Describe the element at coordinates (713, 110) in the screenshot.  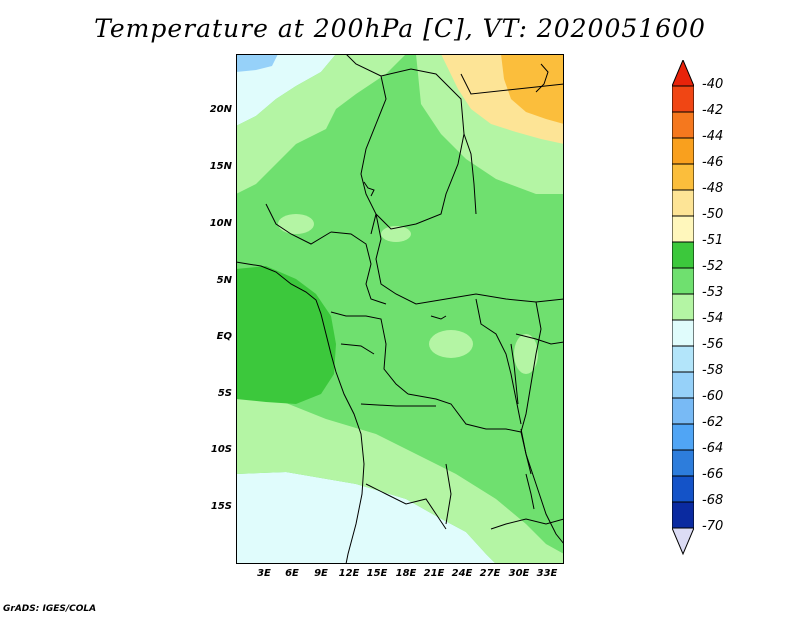
I see `colorbar-label: -42` at that location.